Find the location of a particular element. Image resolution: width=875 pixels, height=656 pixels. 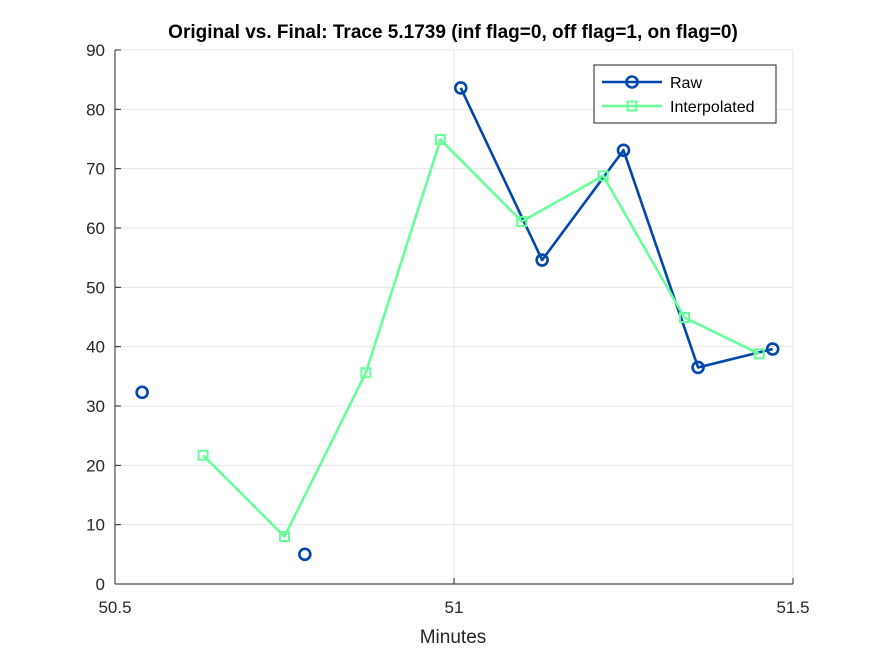

legend-item: Raw is located at coordinates (652, 83).